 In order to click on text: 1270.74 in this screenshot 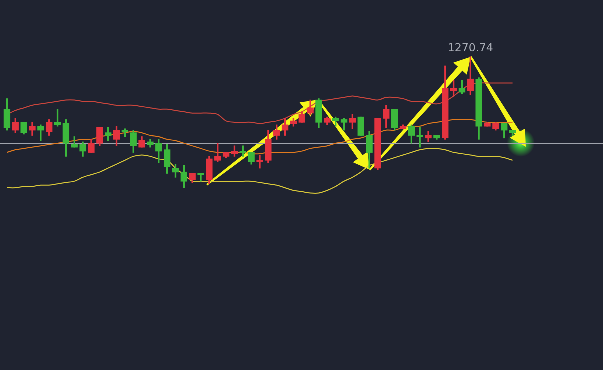, I will do `click(471, 47)`.